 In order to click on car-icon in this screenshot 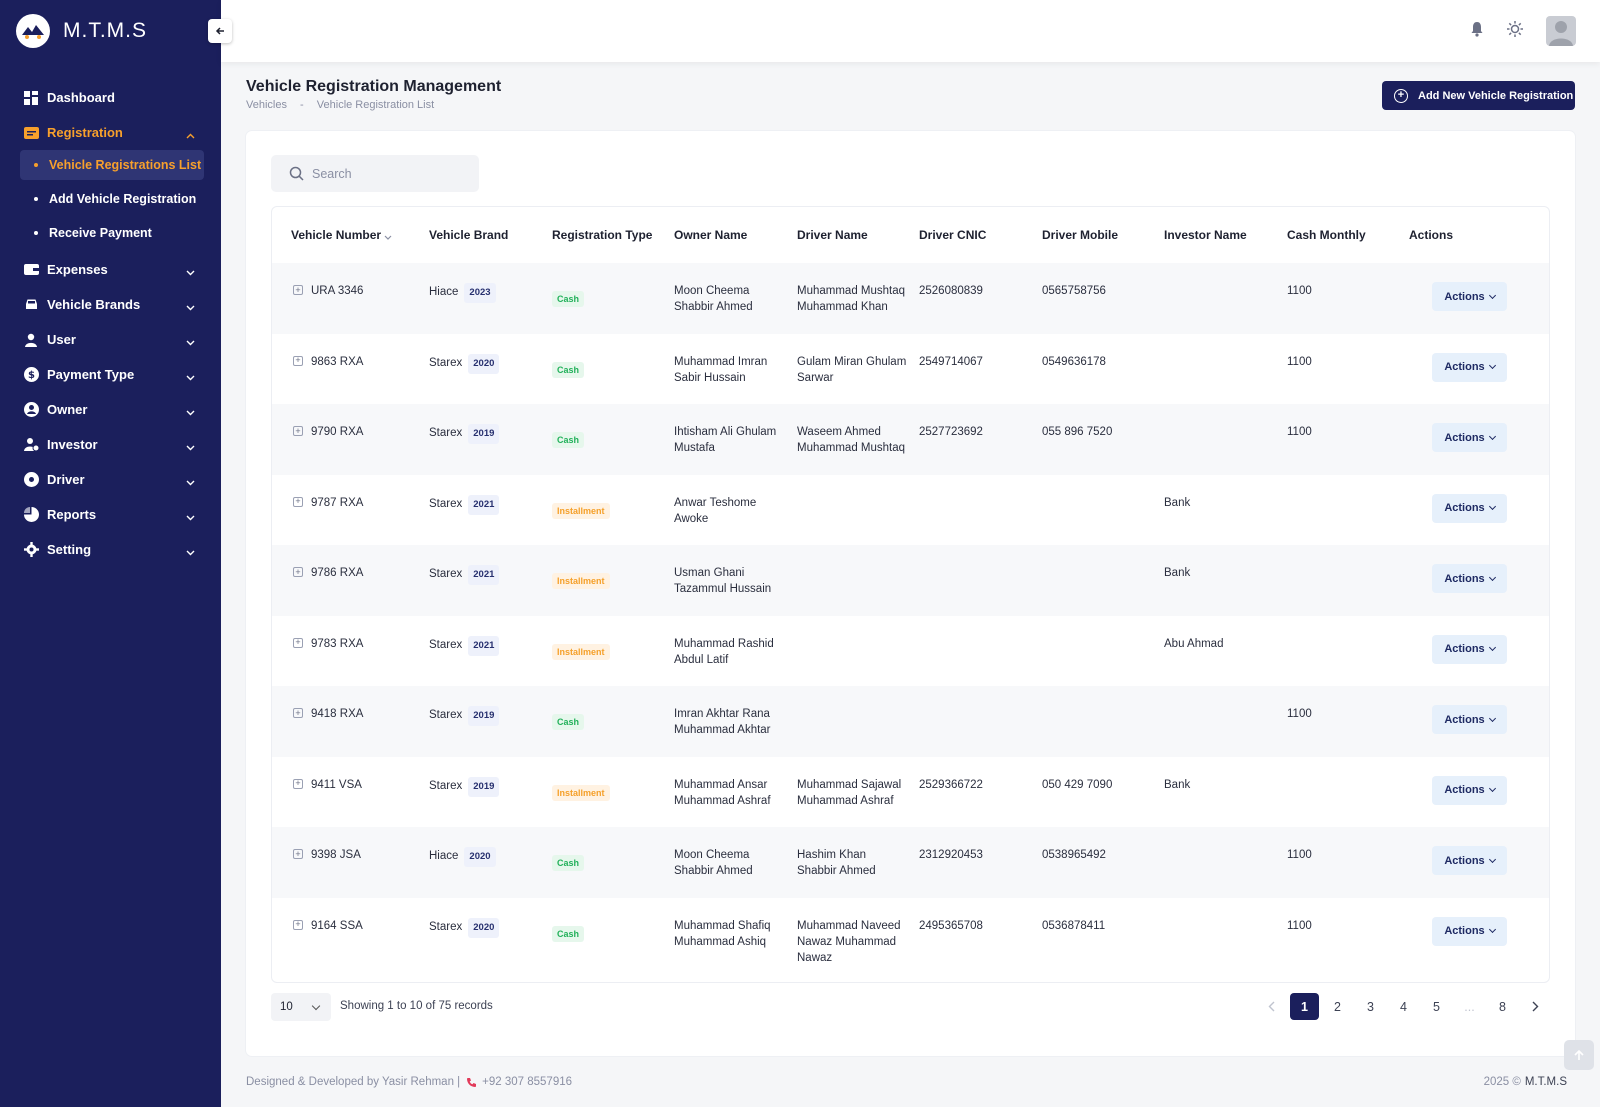, I will do `click(31, 305)`.